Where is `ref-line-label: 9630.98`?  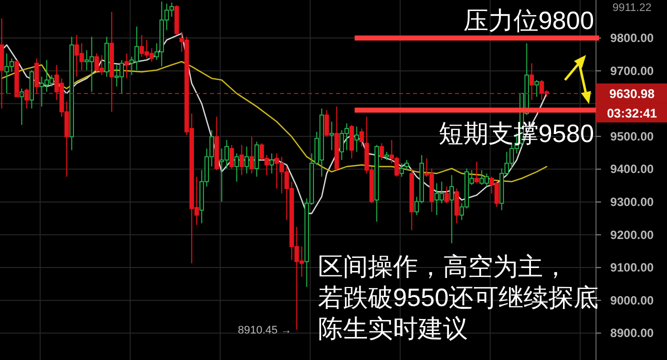
ref-line-label: 9630.98 is located at coordinates (632, 93).